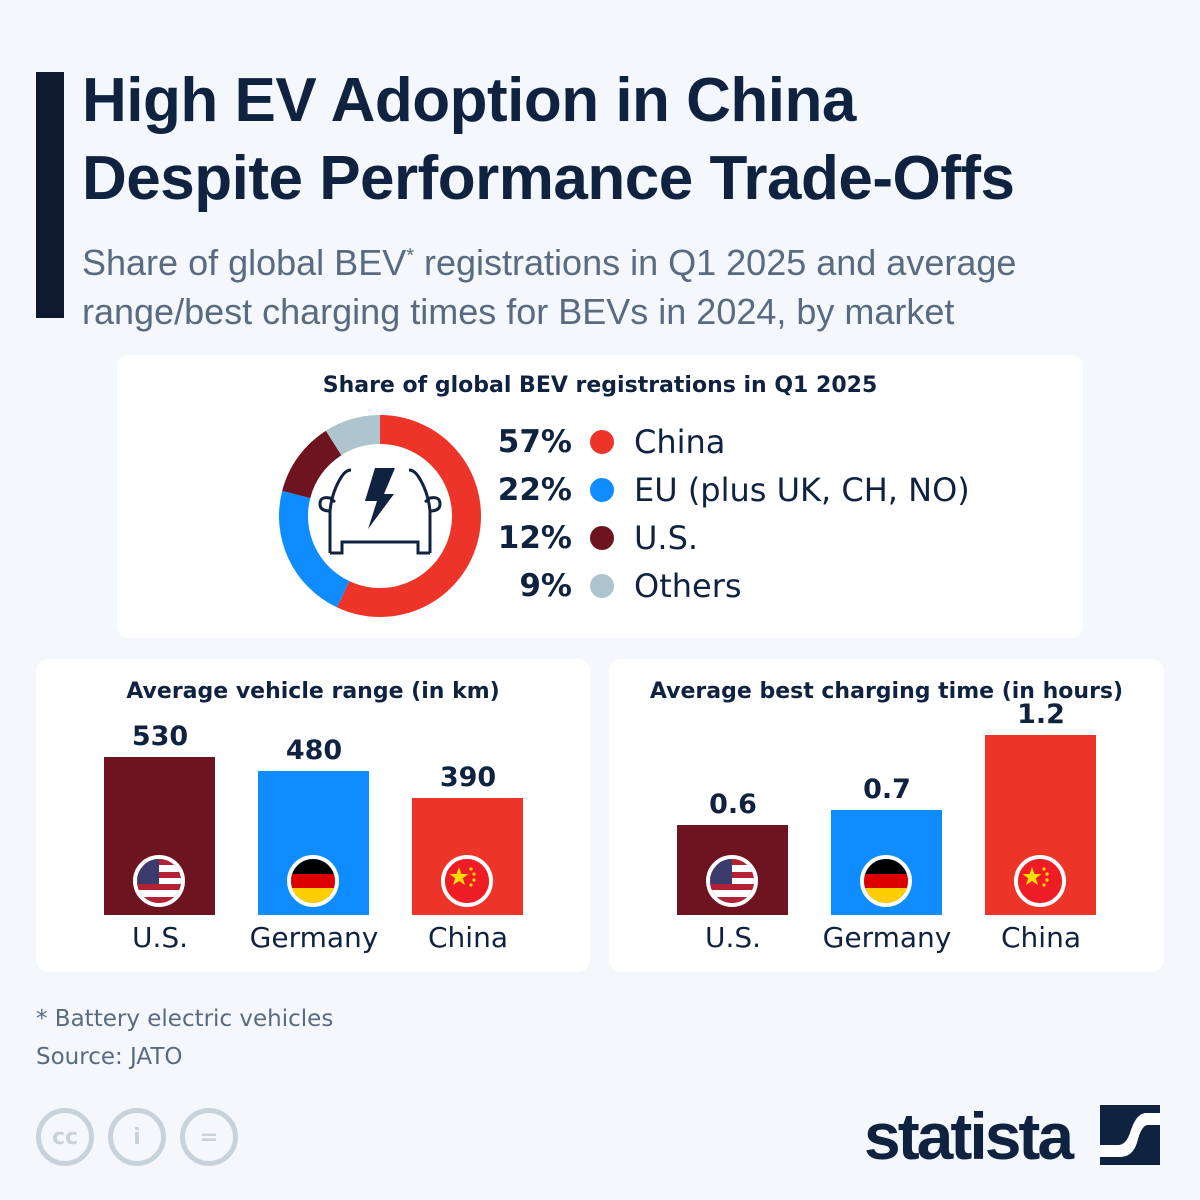 This screenshot has height=1200, width=1200. I want to click on notes: * Battery electric vehicles Source: JATO, so click(184, 1038).